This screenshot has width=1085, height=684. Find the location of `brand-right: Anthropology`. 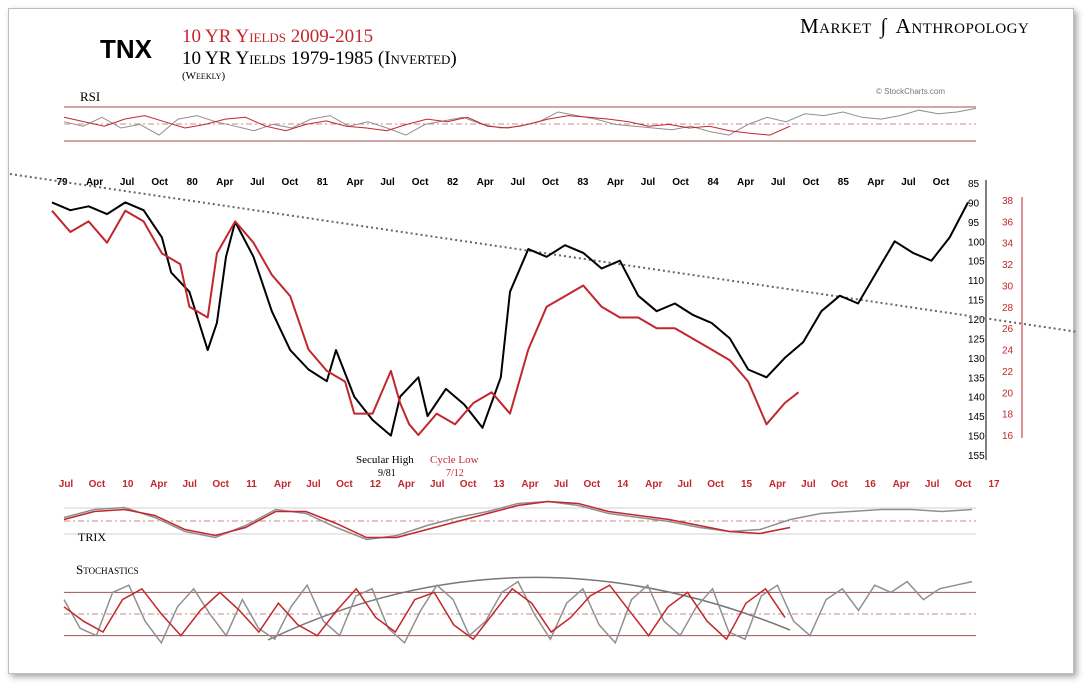

brand-right: Anthropology is located at coordinates (962, 26).